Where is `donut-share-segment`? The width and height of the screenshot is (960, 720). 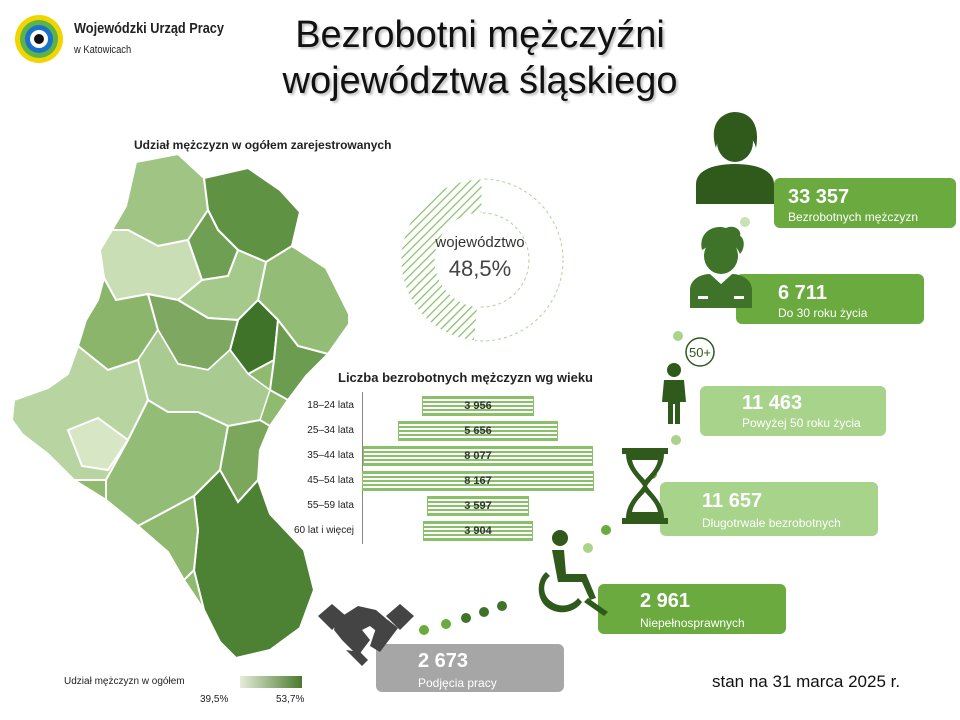
donut-share-segment is located at coordinates (441, 260).